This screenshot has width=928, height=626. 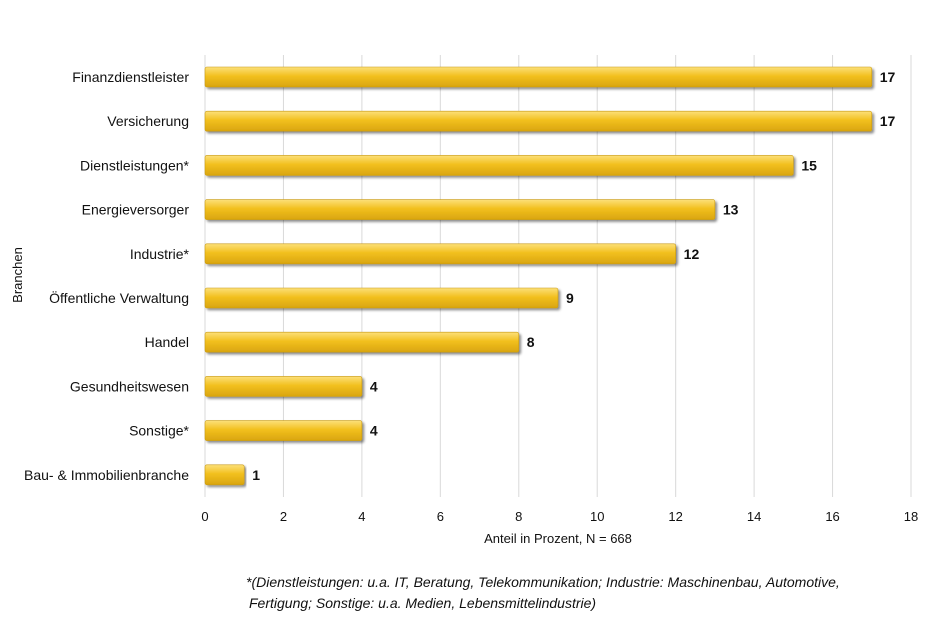 I want to click on x-tick-label: 8, so click(x=518, y=516).